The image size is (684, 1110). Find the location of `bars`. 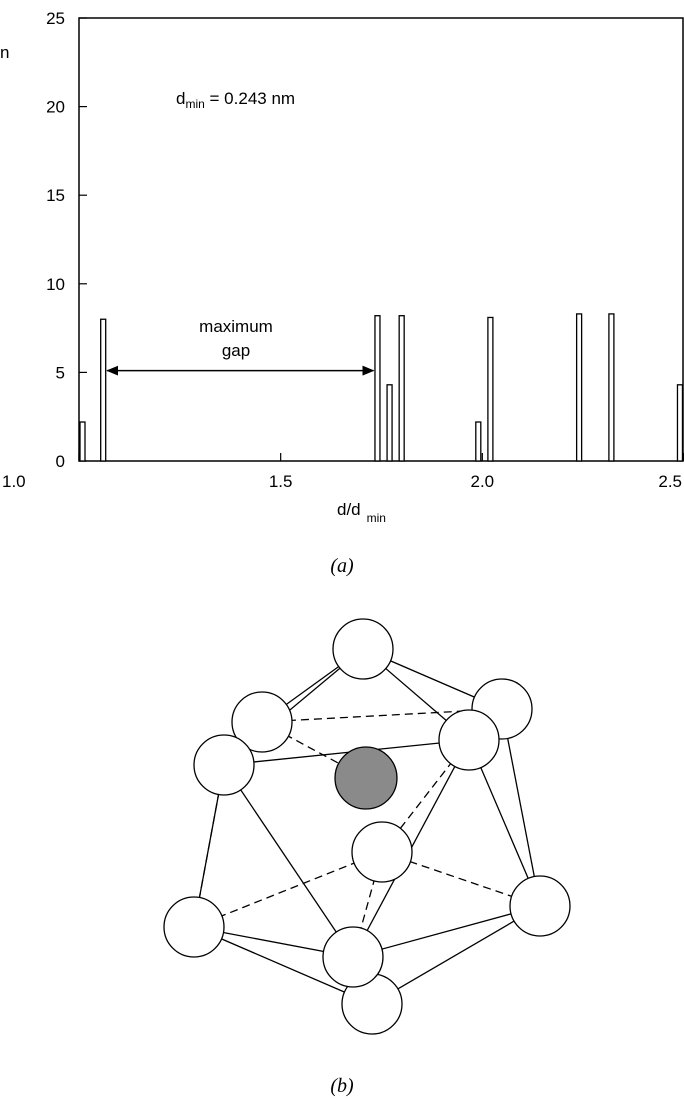

bars is located at coordinates (381, 387).